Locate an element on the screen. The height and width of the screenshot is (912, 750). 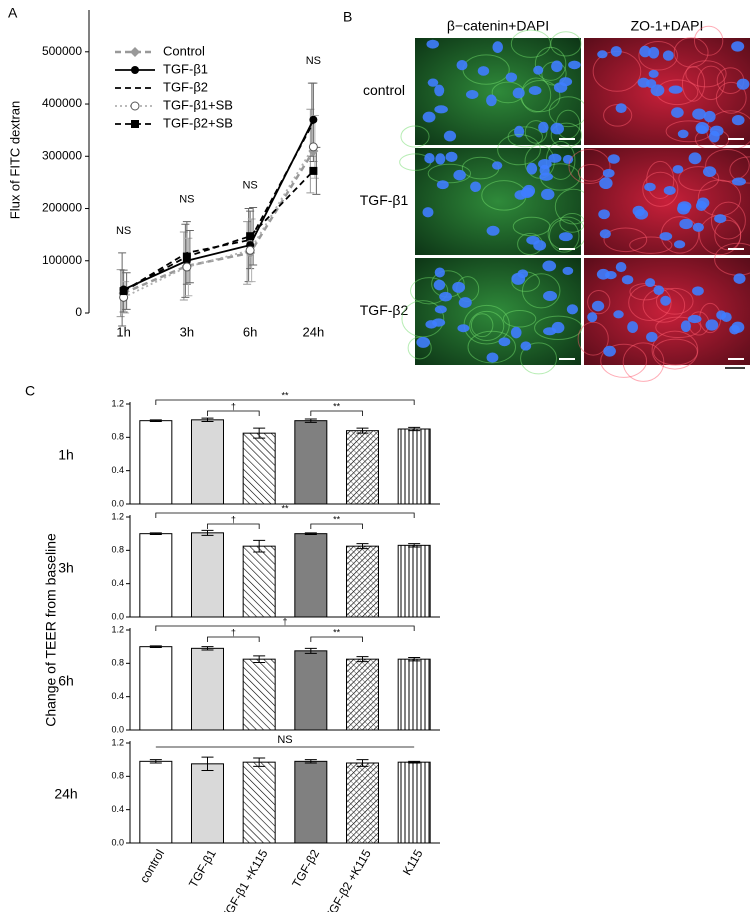
panel-label: A is located at coordinates (13, 13).